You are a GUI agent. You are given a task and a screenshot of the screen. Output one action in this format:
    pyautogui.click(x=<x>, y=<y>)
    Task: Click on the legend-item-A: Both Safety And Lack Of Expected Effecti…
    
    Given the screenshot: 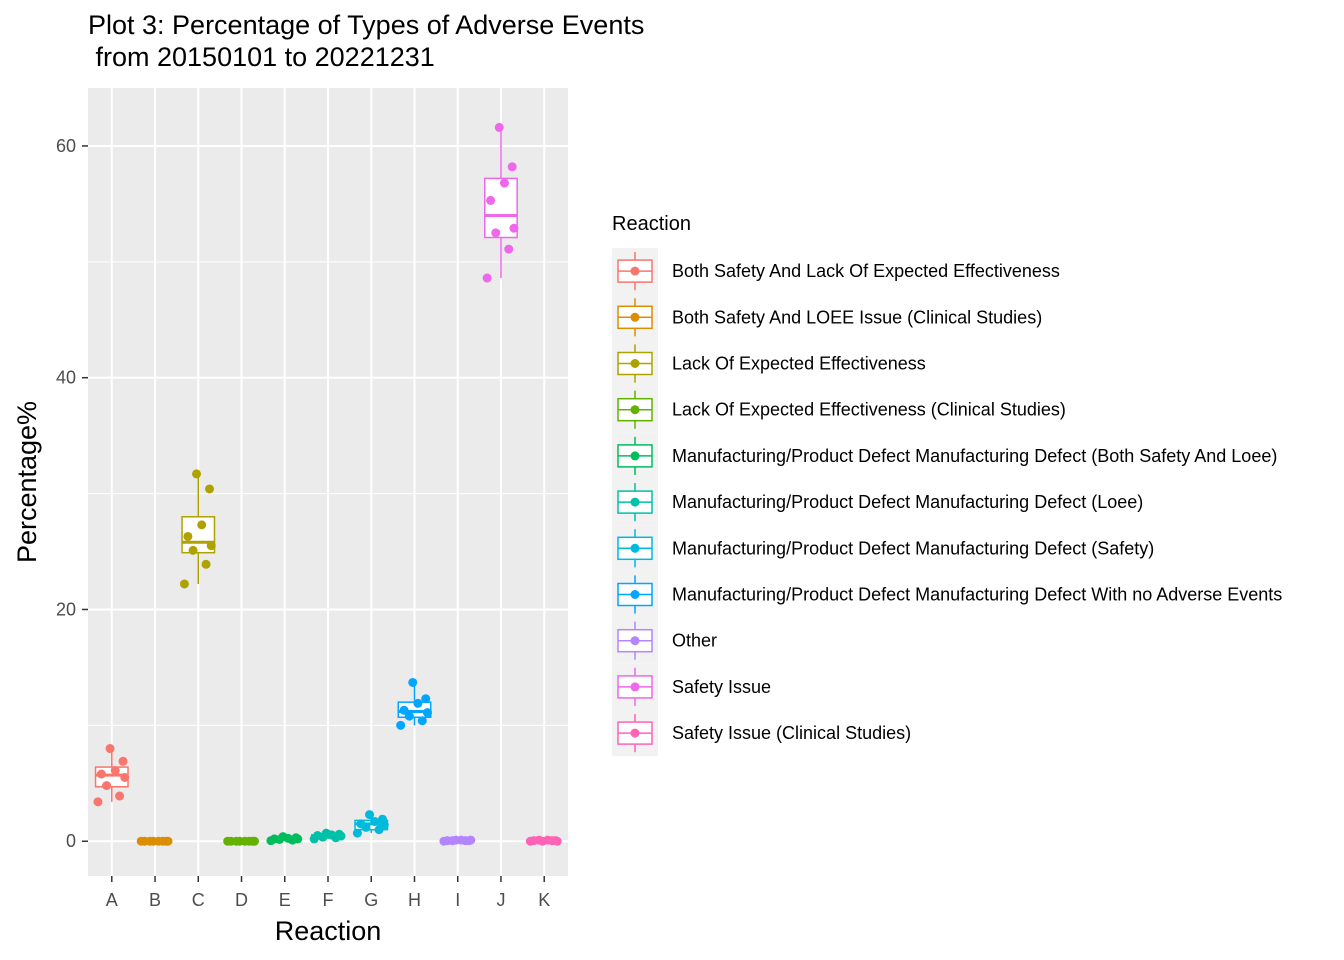 What is the action you would take?
    pyautogui.click(x=836, y=271)
    